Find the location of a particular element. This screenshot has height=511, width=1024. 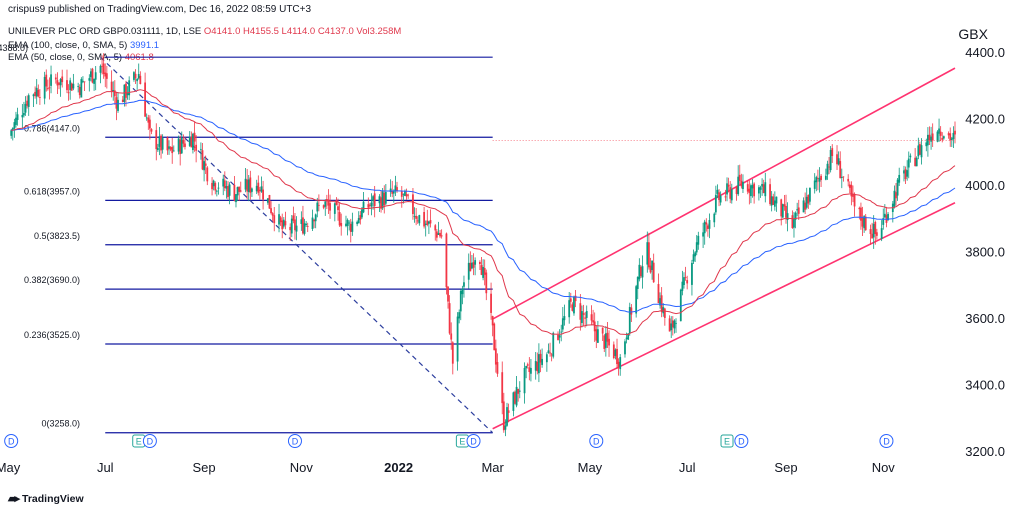

ema100-legend: EMA (100, close, 0, SMA, 5) 3991.1 is located at coordinates (83, 45).